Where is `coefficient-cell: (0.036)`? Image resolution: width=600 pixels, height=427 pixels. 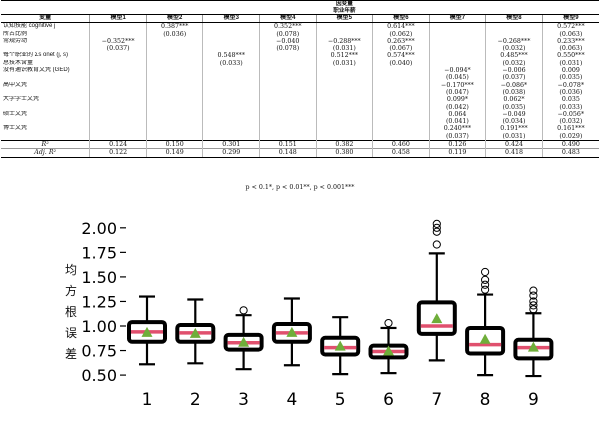 coefficient-cell: (0.036) is located at coordinates (570, 92).